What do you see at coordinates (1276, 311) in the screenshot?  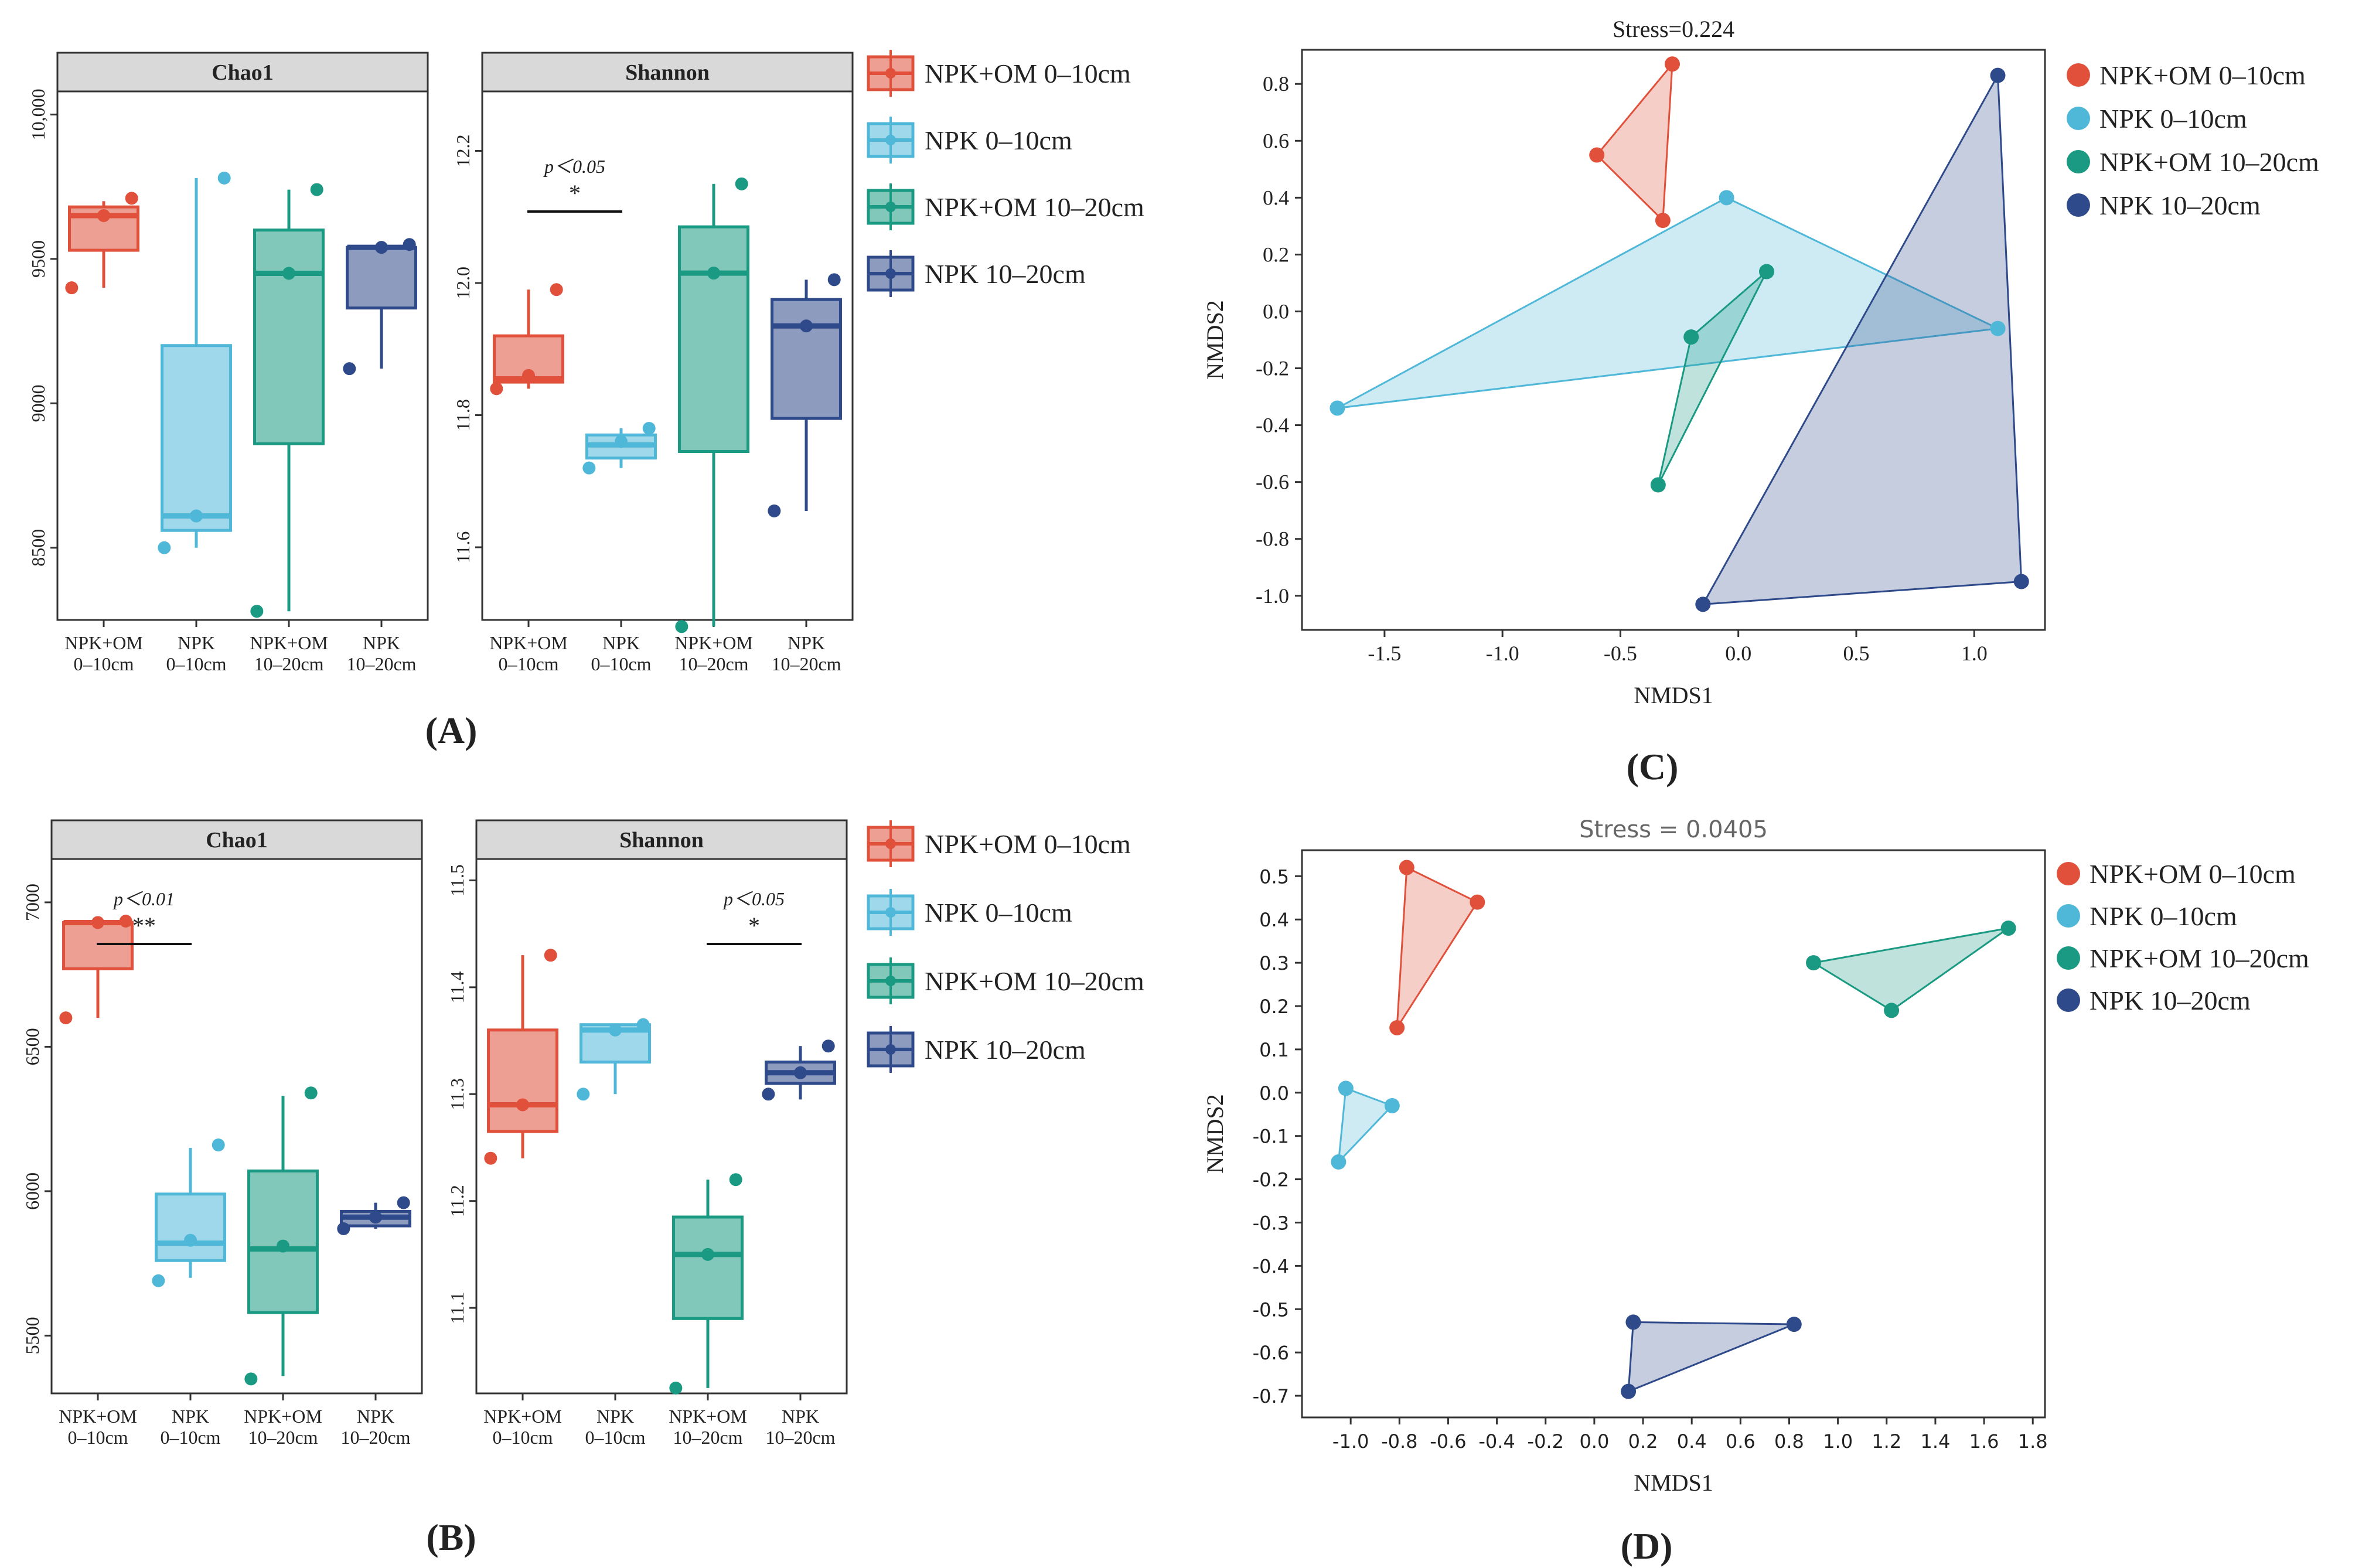 I see `y-tick-label: 0.0` at bounding box center [1276, 311].